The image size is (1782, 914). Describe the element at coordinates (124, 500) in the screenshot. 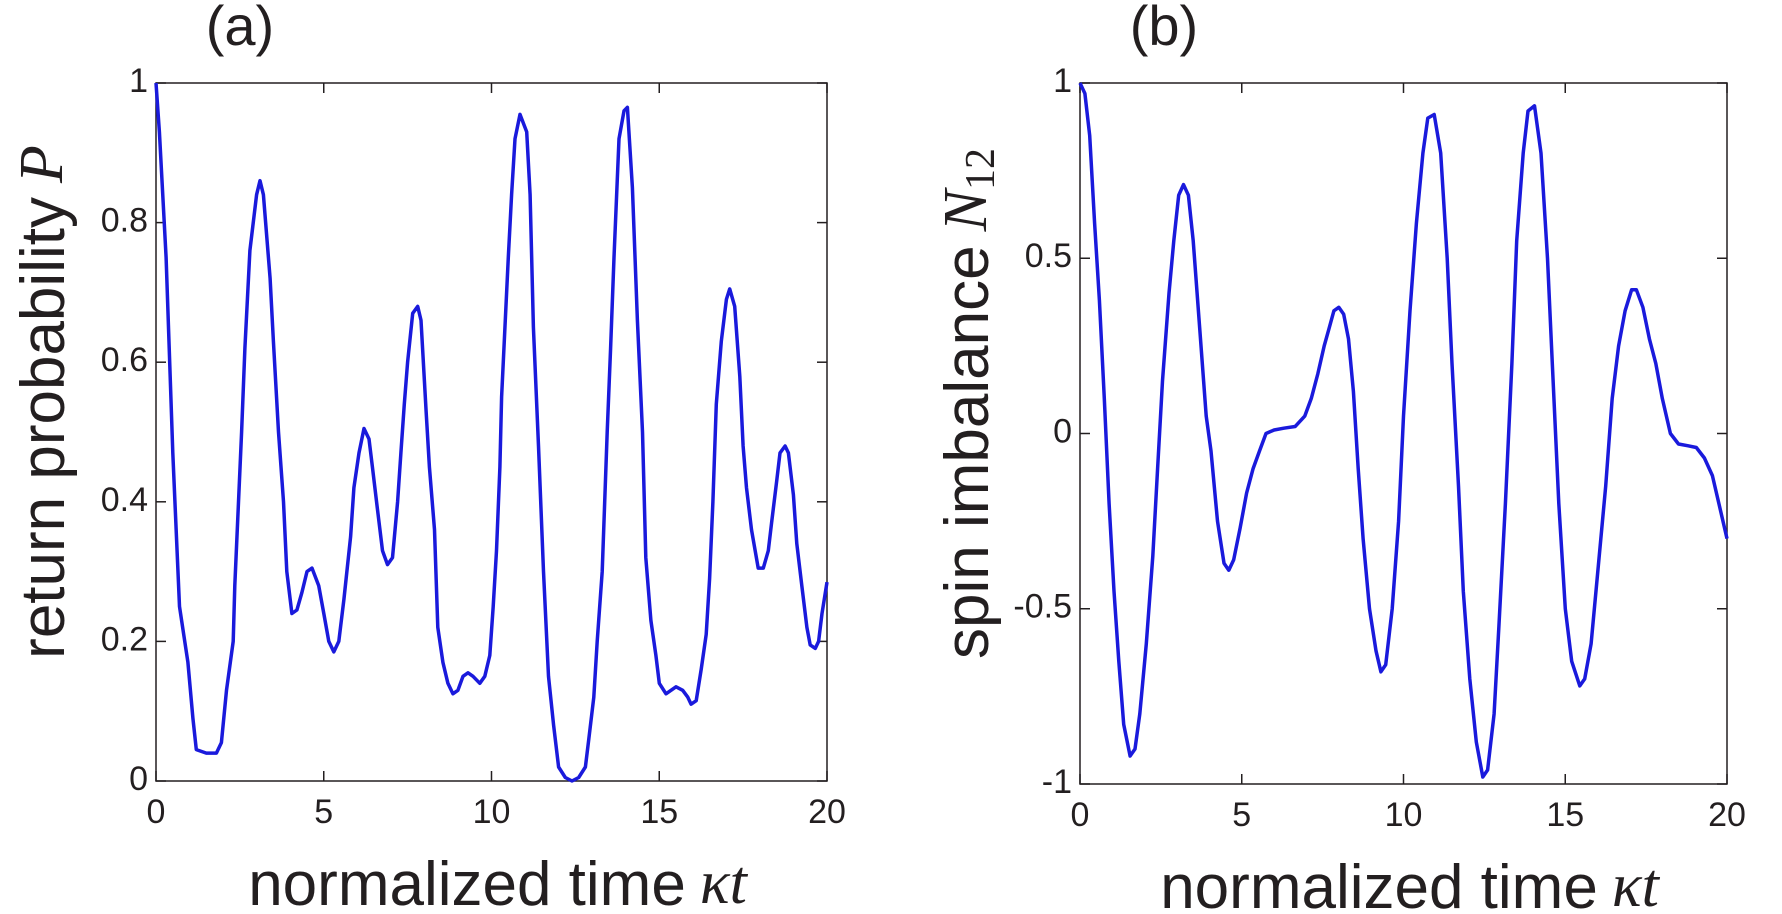

I see `y-tick-label: 0.4` at that location.